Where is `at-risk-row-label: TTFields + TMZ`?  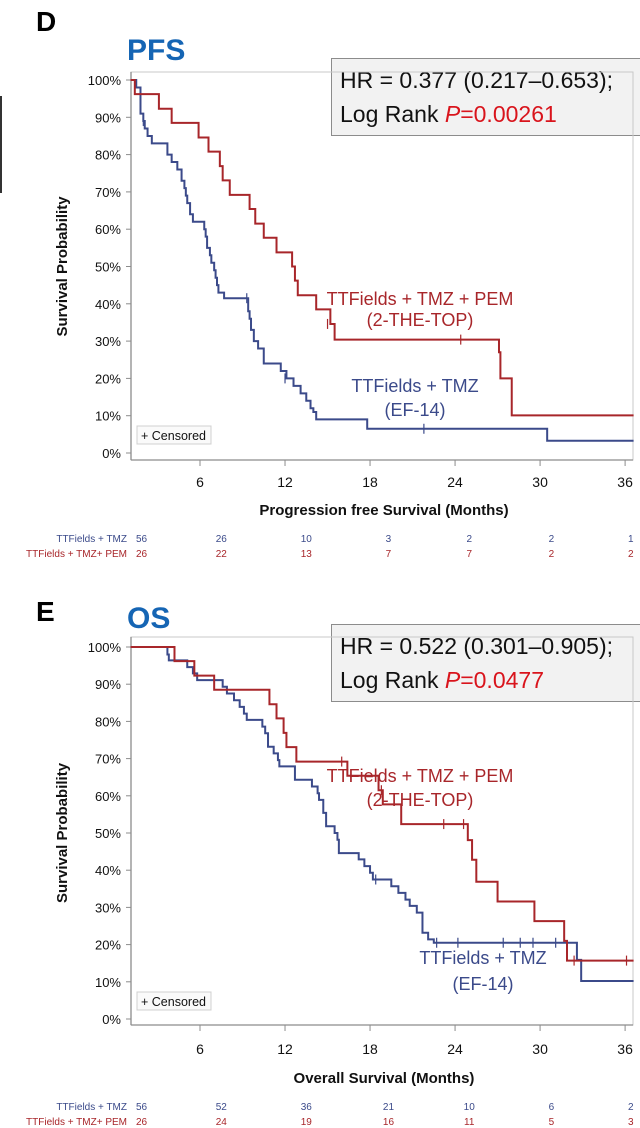 at-risk-row-label: TTFields + TMZ is located at coordinates (91, 539).